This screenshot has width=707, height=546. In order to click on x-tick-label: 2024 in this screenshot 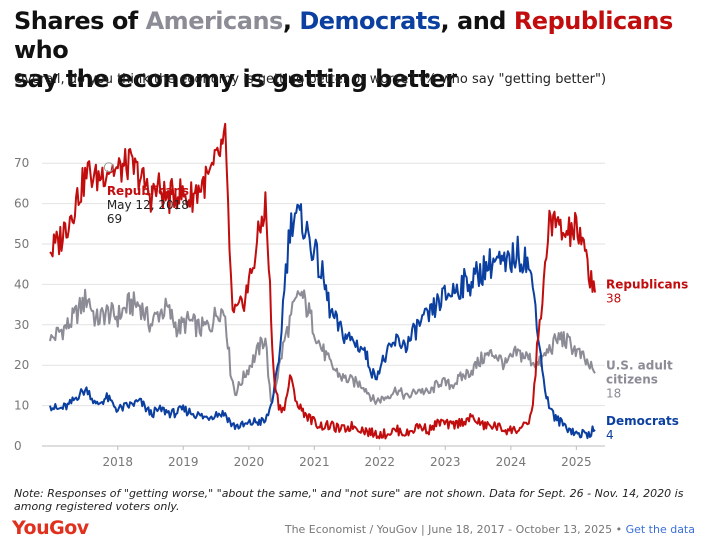, I will do `click(511, 462)`.